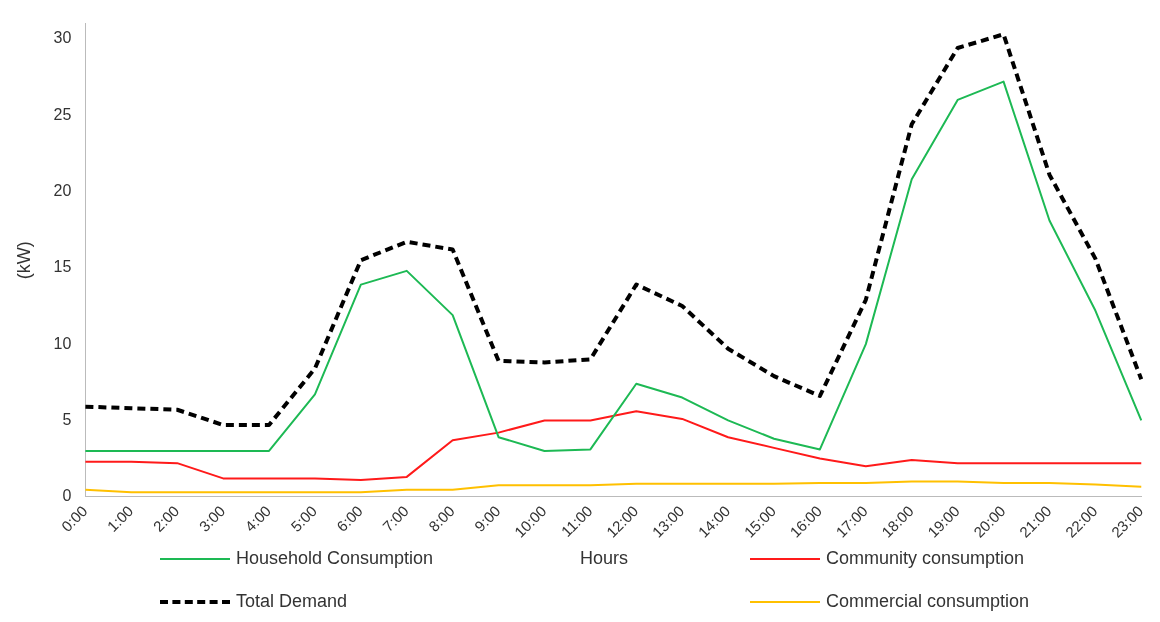 The width and height of the screenshot is (1160, 622). Describe the element at coordinates (292, 601) in the screenshot. I see `legend-label: Total Demand` at that location.